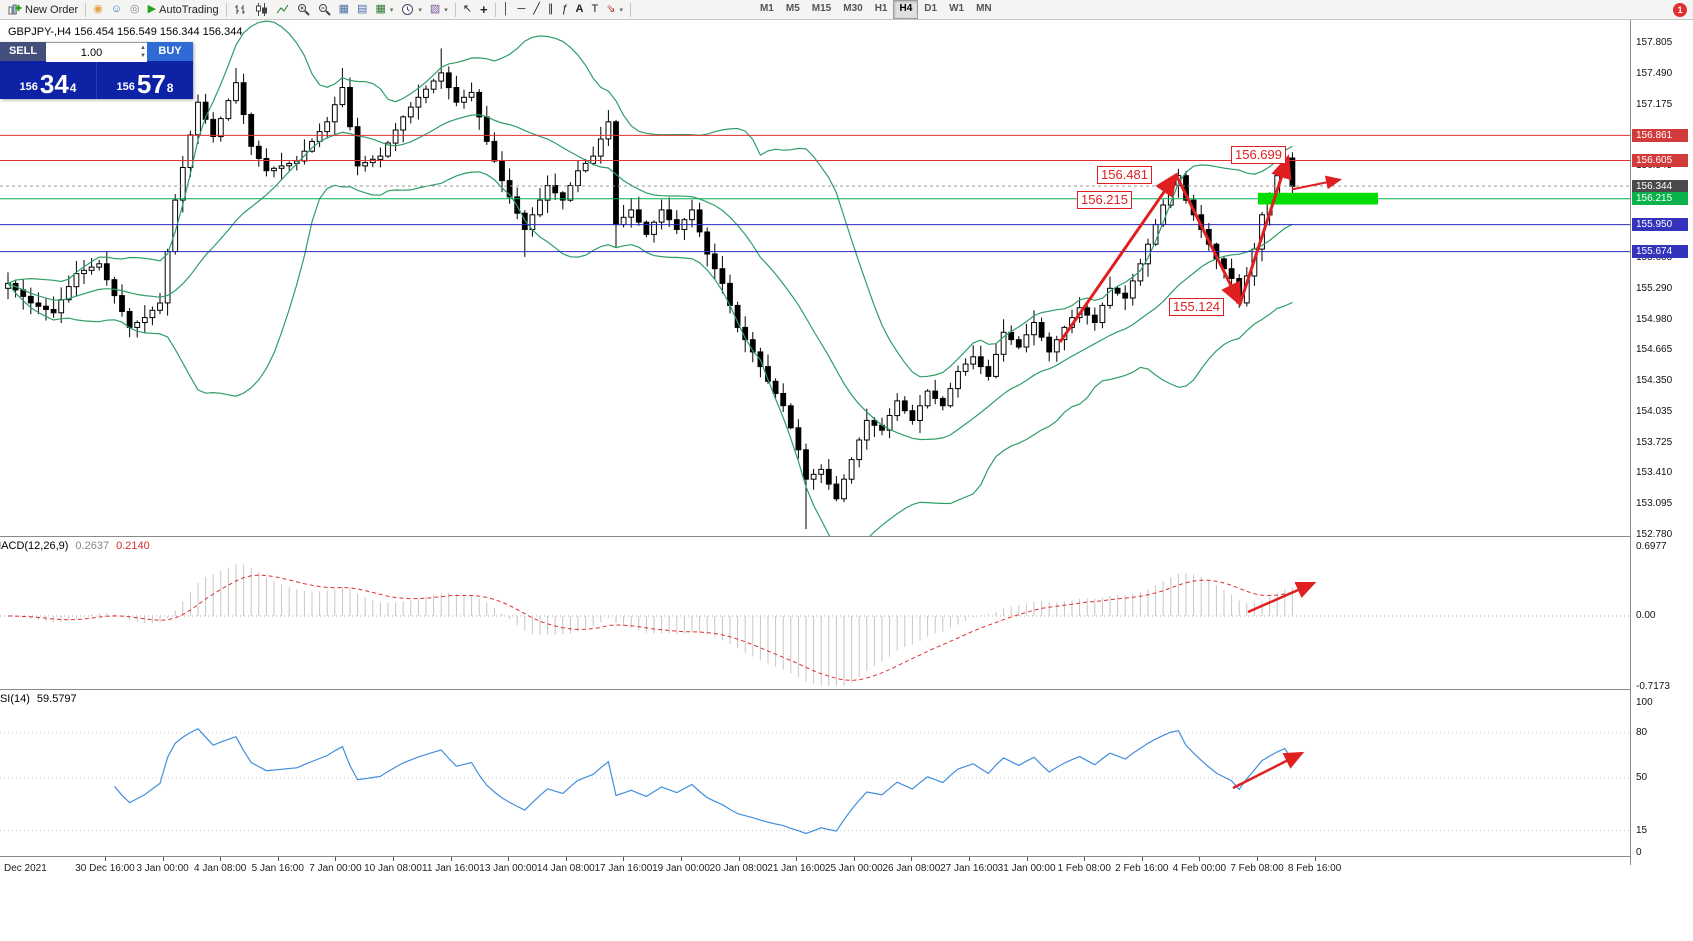  I want to click on cursor-button: ↖, so click(467, 10).